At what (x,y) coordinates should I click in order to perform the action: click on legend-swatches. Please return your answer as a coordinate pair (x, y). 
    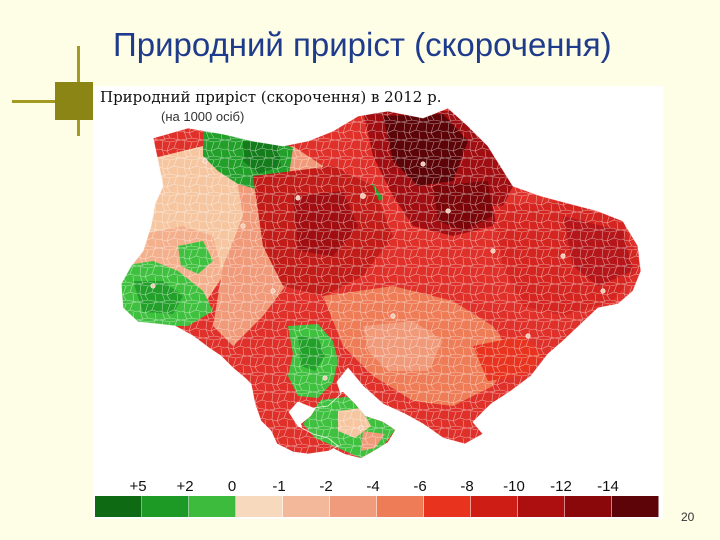
    Looking at the image, I should click on (377, 506).